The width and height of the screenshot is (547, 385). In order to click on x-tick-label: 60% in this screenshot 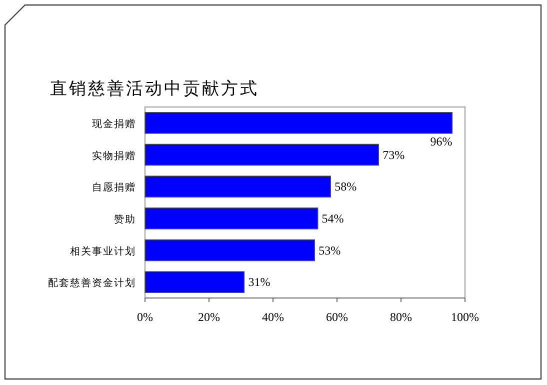, I will do `click(337, 317)`.